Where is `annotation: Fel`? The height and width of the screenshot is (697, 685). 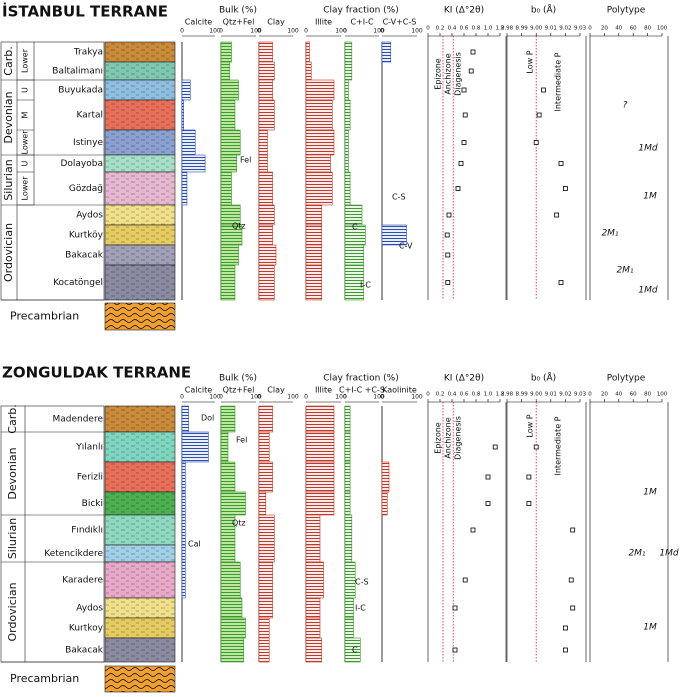
annotation: Fel is located at coordinates (245, 160).